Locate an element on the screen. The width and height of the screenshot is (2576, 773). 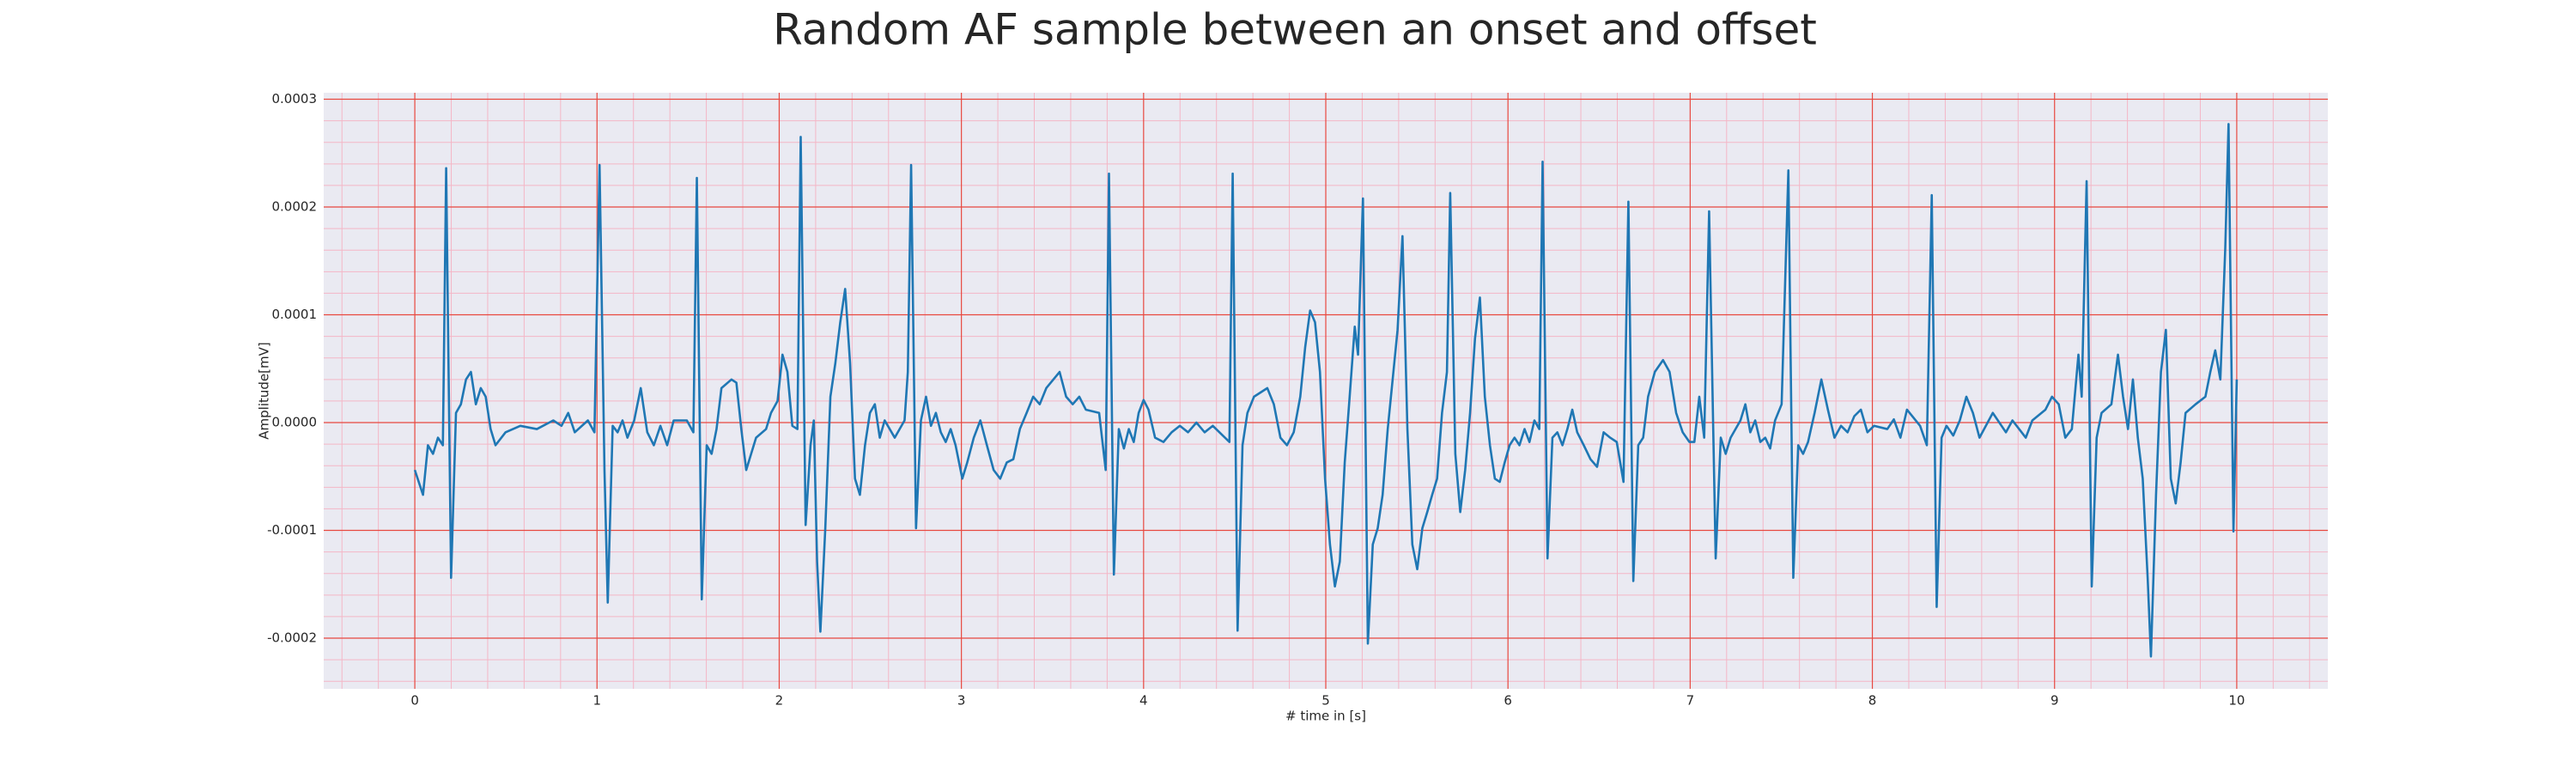
x-tick-label: 9 is located at coordinates (2054, 701).